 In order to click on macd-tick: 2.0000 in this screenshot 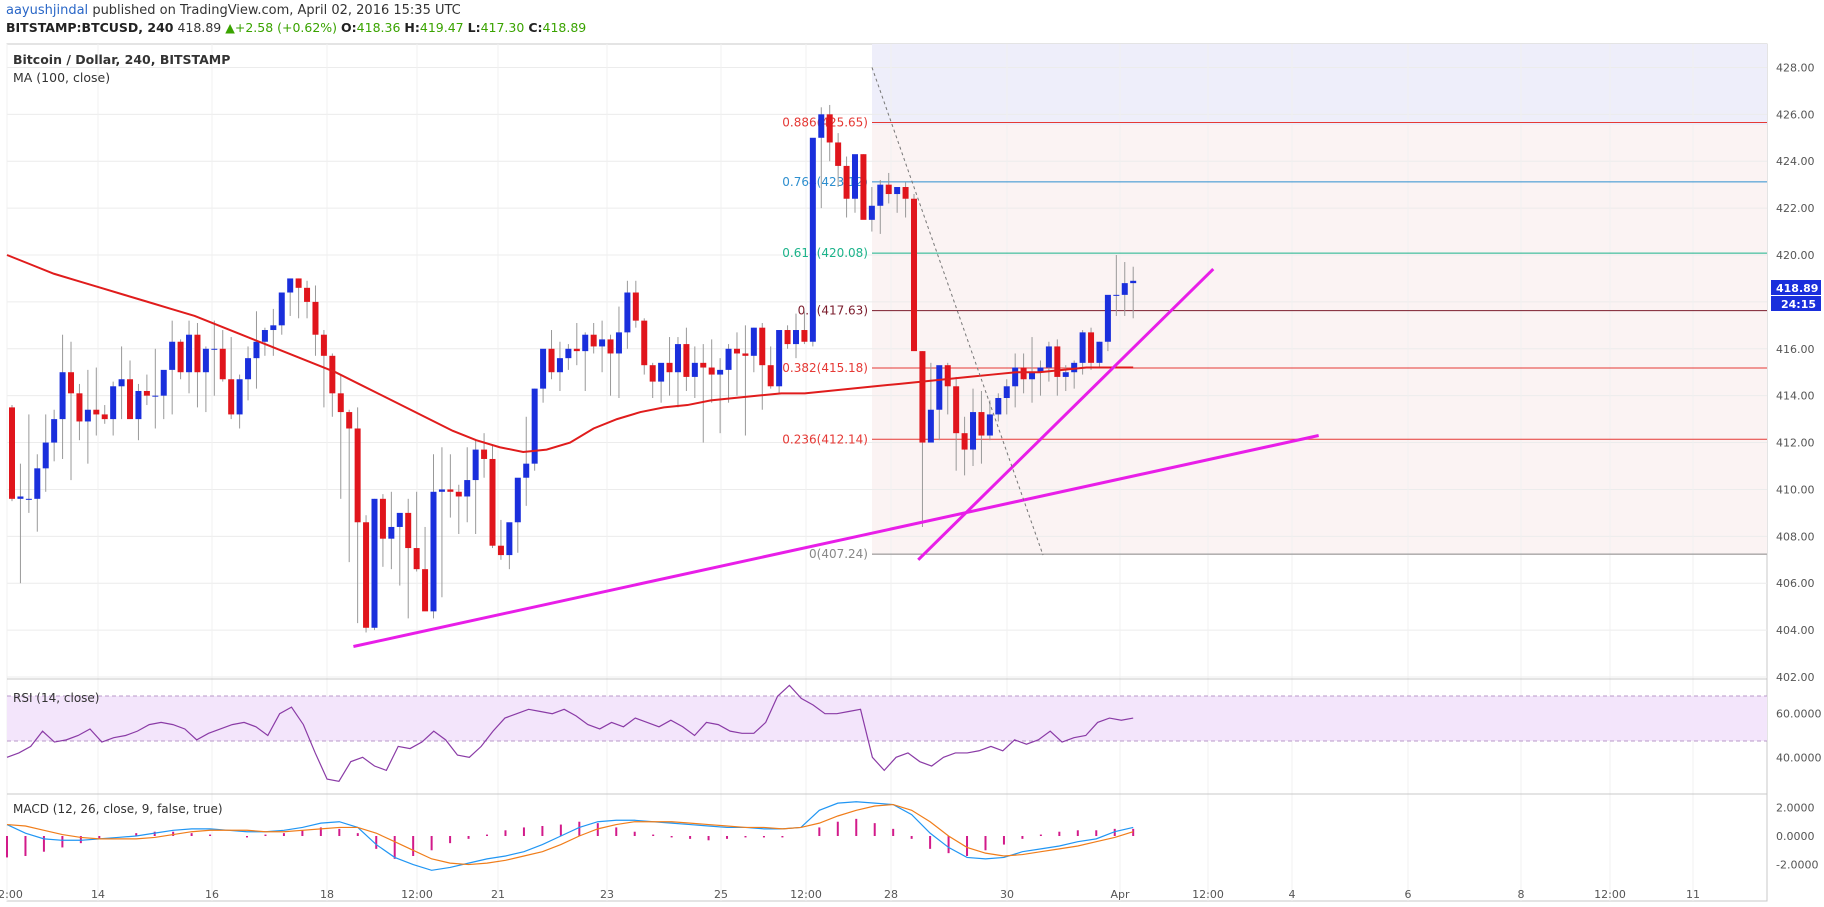, I will do `click(1795, 807)`.